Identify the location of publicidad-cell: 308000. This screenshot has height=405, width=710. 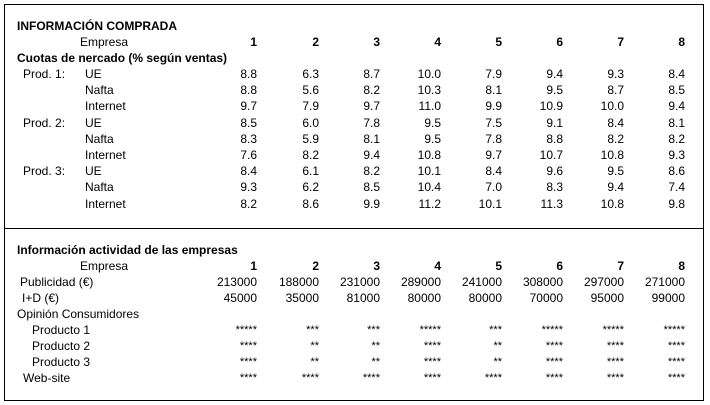
(542, 282).